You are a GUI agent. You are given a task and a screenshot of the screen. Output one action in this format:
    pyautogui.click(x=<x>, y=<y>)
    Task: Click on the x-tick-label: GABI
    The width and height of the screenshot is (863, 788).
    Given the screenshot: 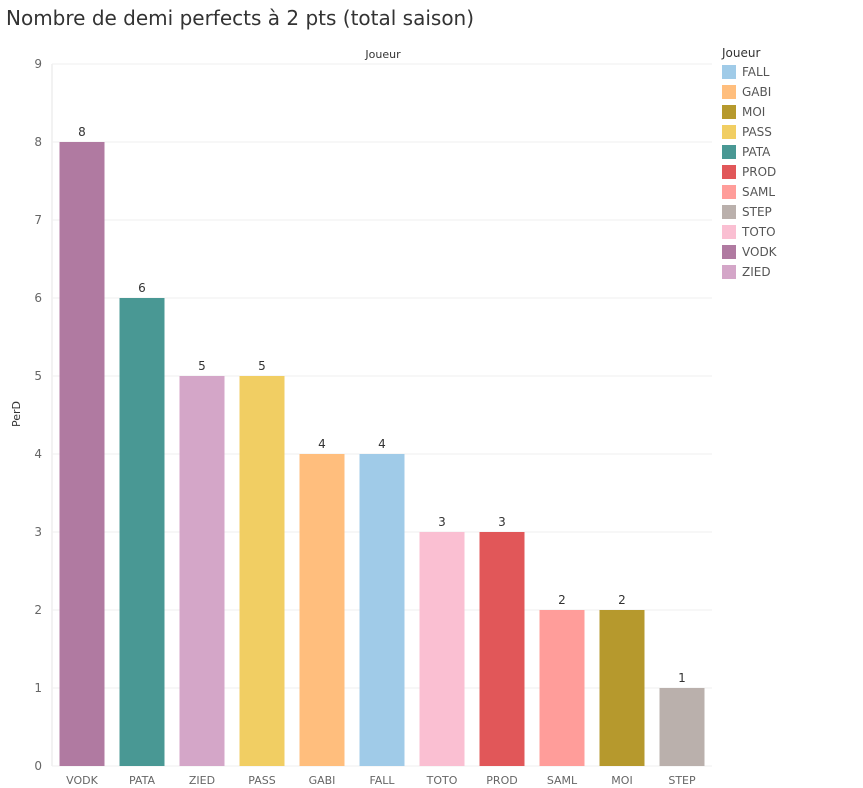 What is the action you would take?
    pyautogui.click(x=322, y=780)
    